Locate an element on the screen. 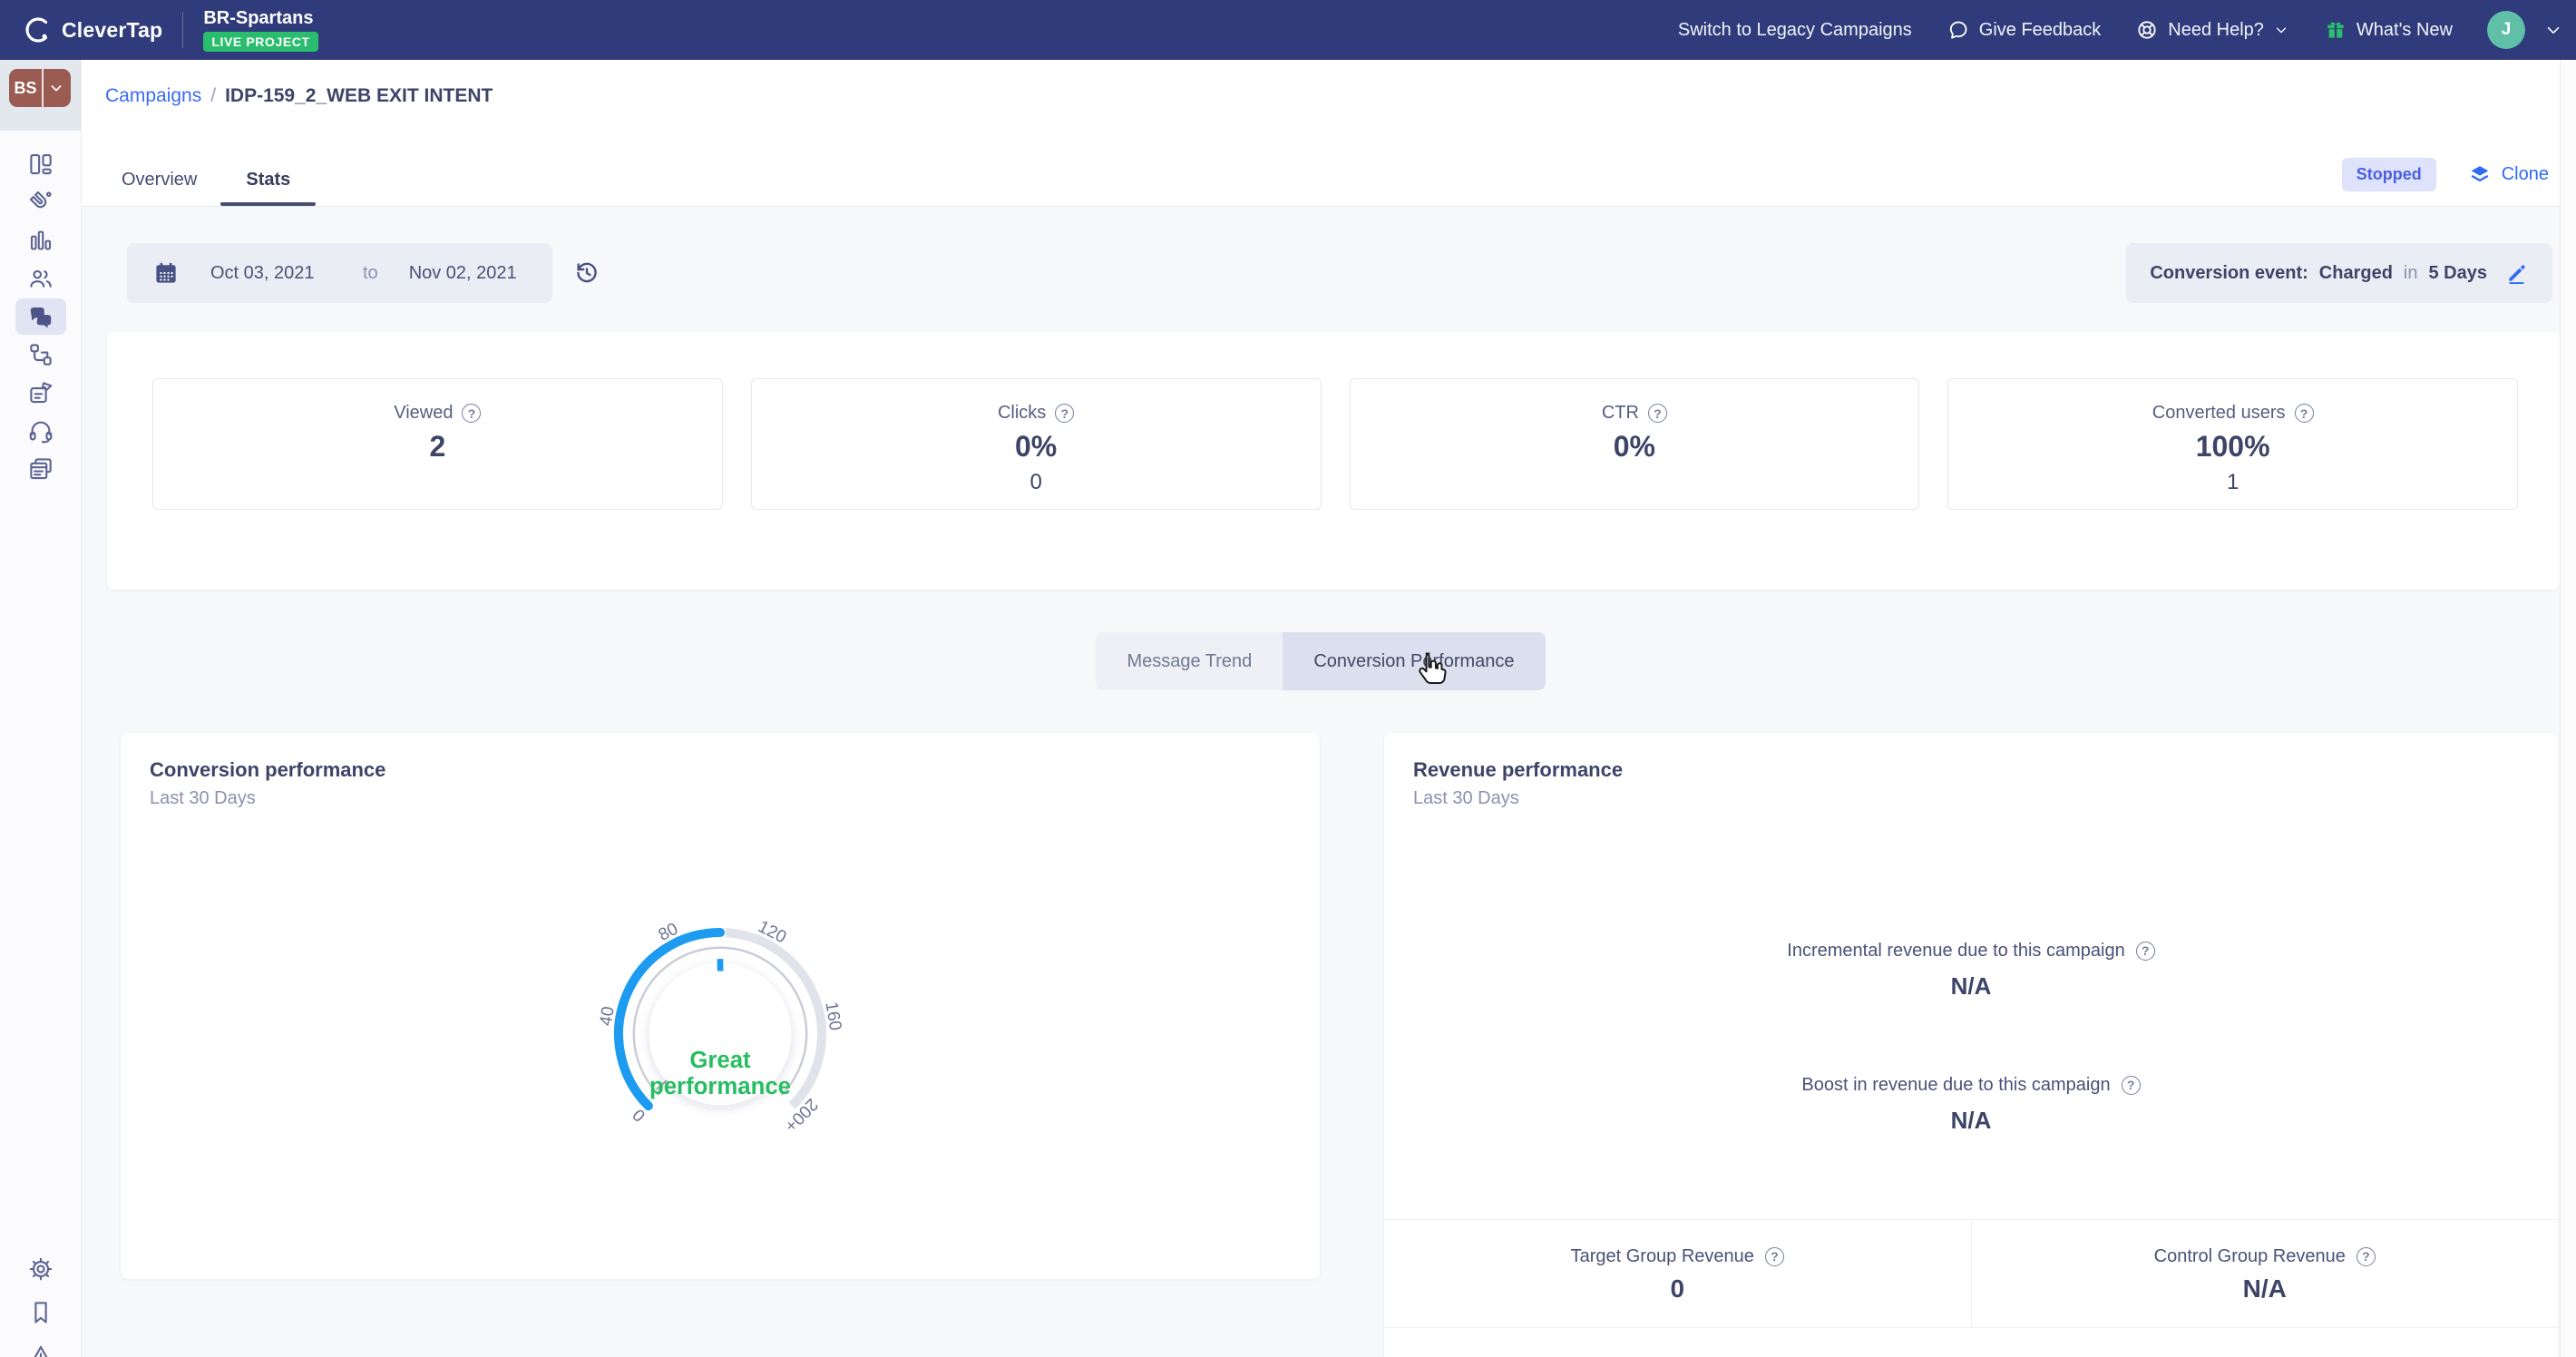 Image resolution: width=2576 pixels, height=1357 pixels. help-lifering-icon is located at coordinates (2147, 30).